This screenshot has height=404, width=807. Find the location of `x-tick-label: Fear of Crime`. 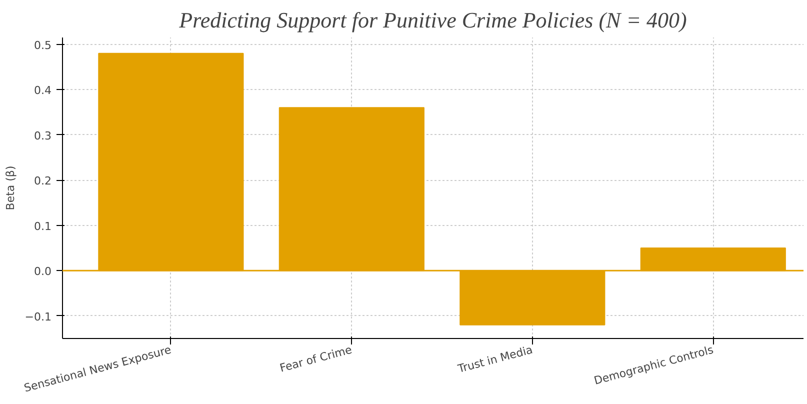

x-tick-label: Fear of Crime is located at coordinates (316, 359).